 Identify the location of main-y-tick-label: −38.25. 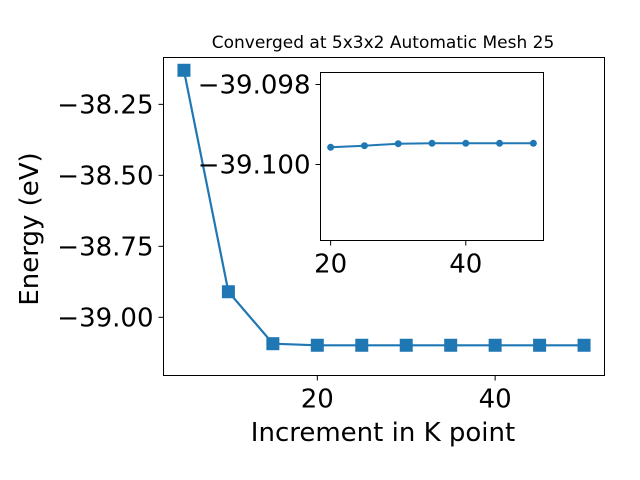
(105, 105).